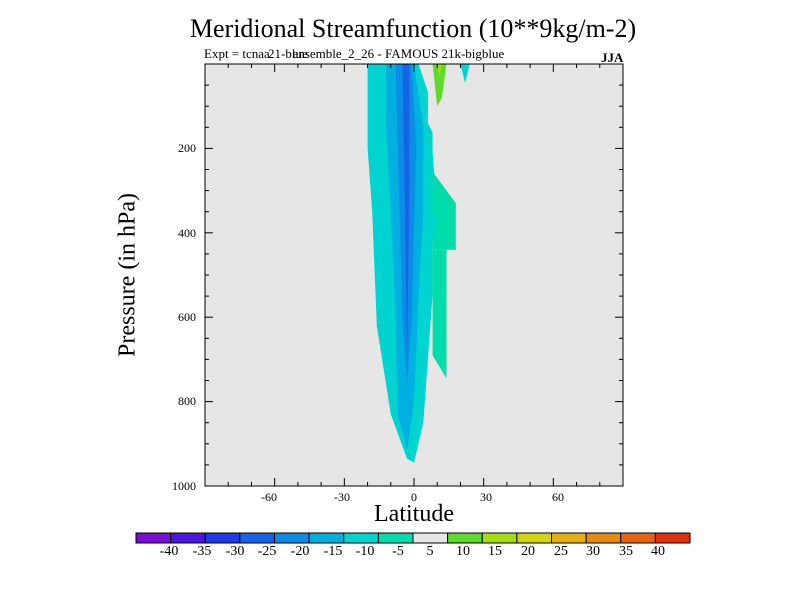 The image size is (800, 600). What do you see at coordinates (439, 314) in the screenshot?
I see `contour-region-arm-minus5-low` at bounding box center [439, 314].